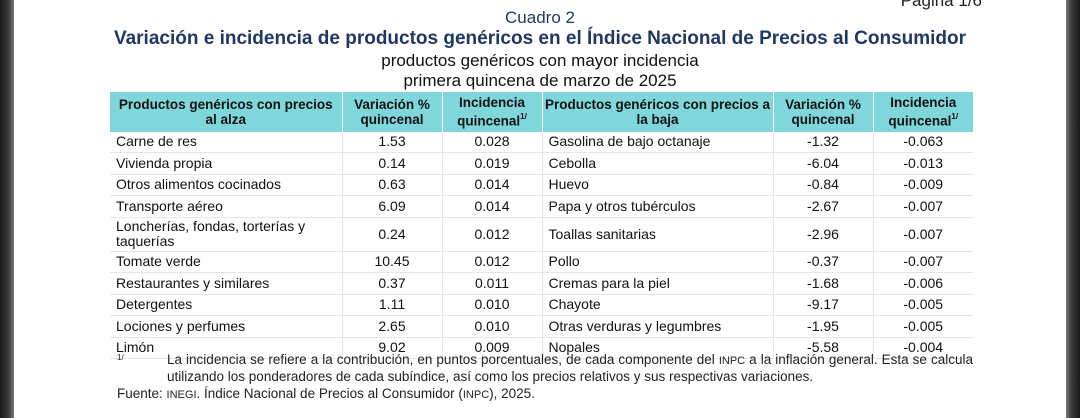  Describe the element at coordinates (658, 348) in the screenshot. I see `cell-baja-product: Nopales` at that location.